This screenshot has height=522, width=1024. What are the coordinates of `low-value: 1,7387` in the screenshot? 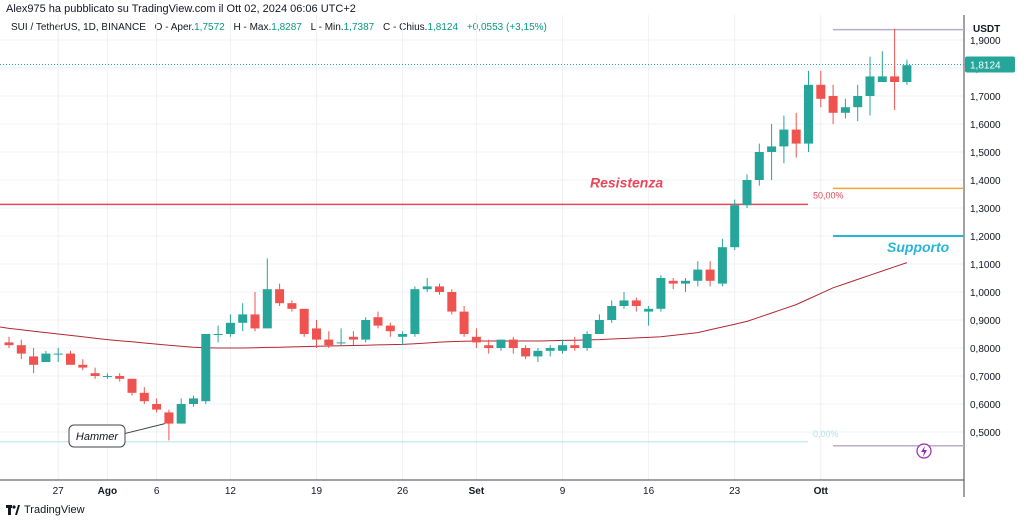 It's located at (359, 27).